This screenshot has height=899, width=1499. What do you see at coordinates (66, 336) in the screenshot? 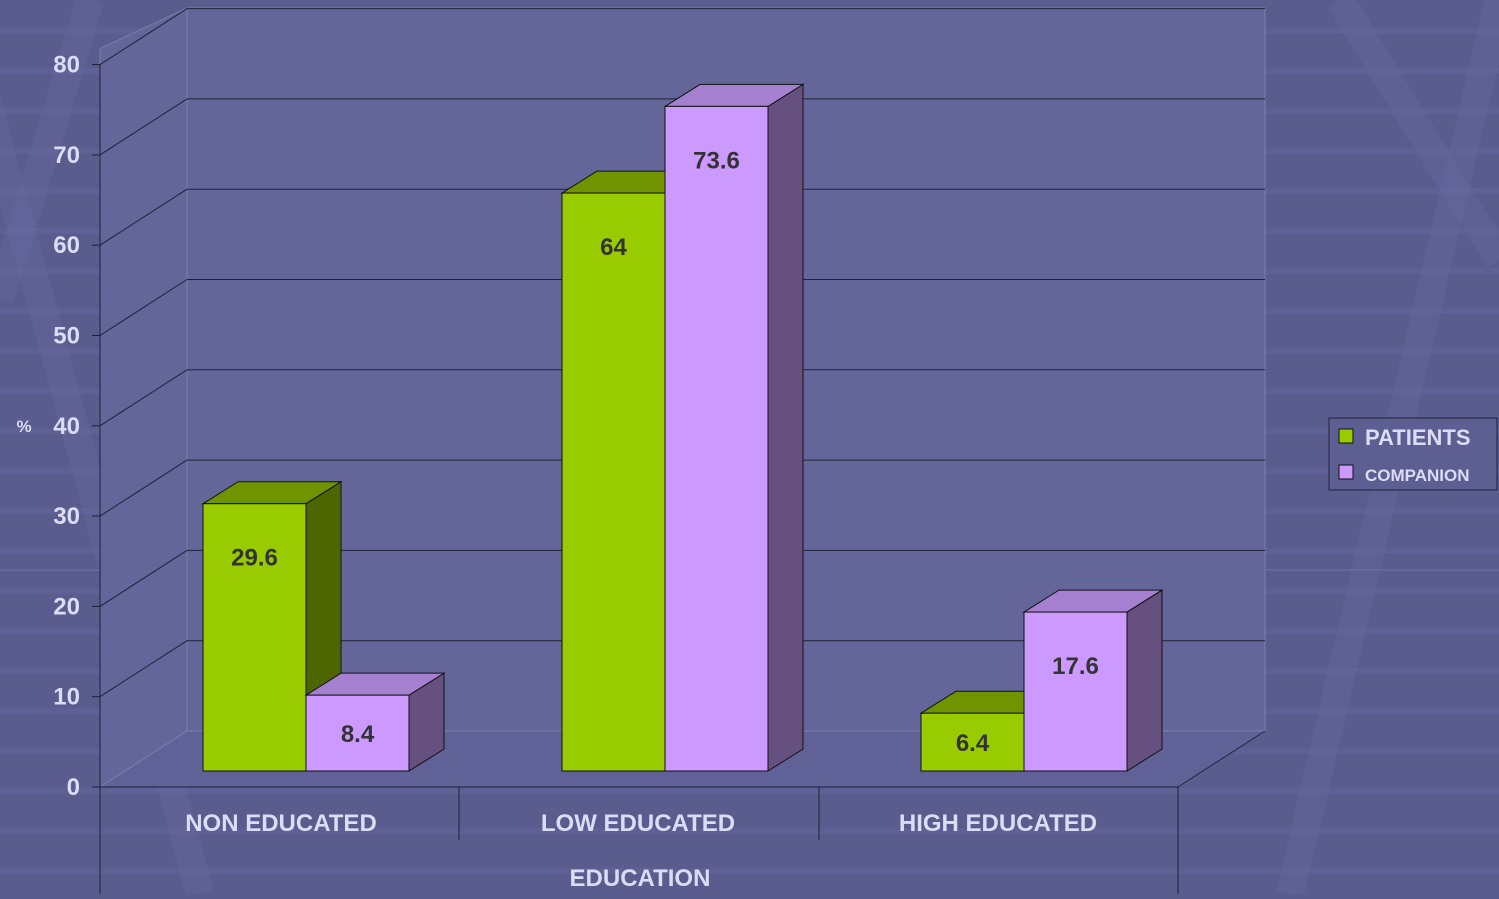
I see `y-tick-label: 50` at bounding box center [66, 336].